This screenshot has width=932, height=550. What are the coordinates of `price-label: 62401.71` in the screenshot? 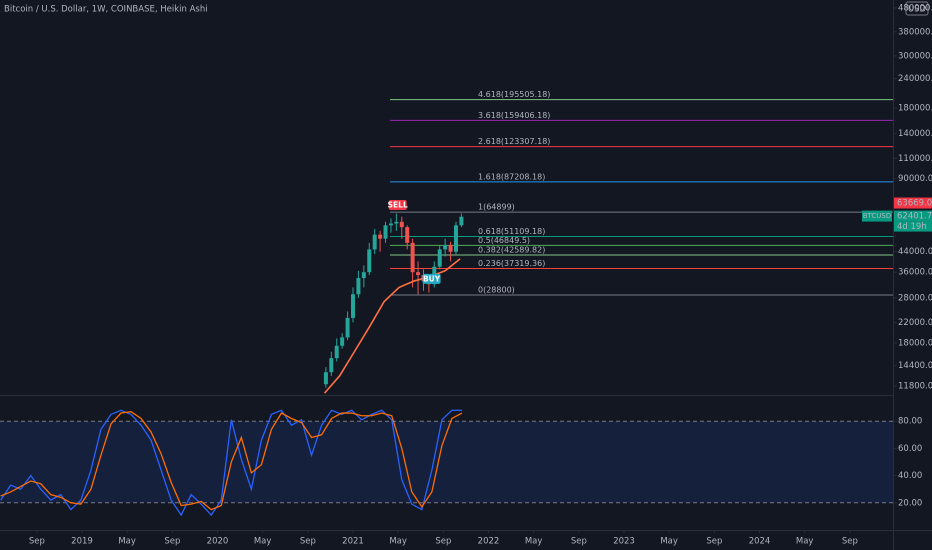 It's located at (914, 217).